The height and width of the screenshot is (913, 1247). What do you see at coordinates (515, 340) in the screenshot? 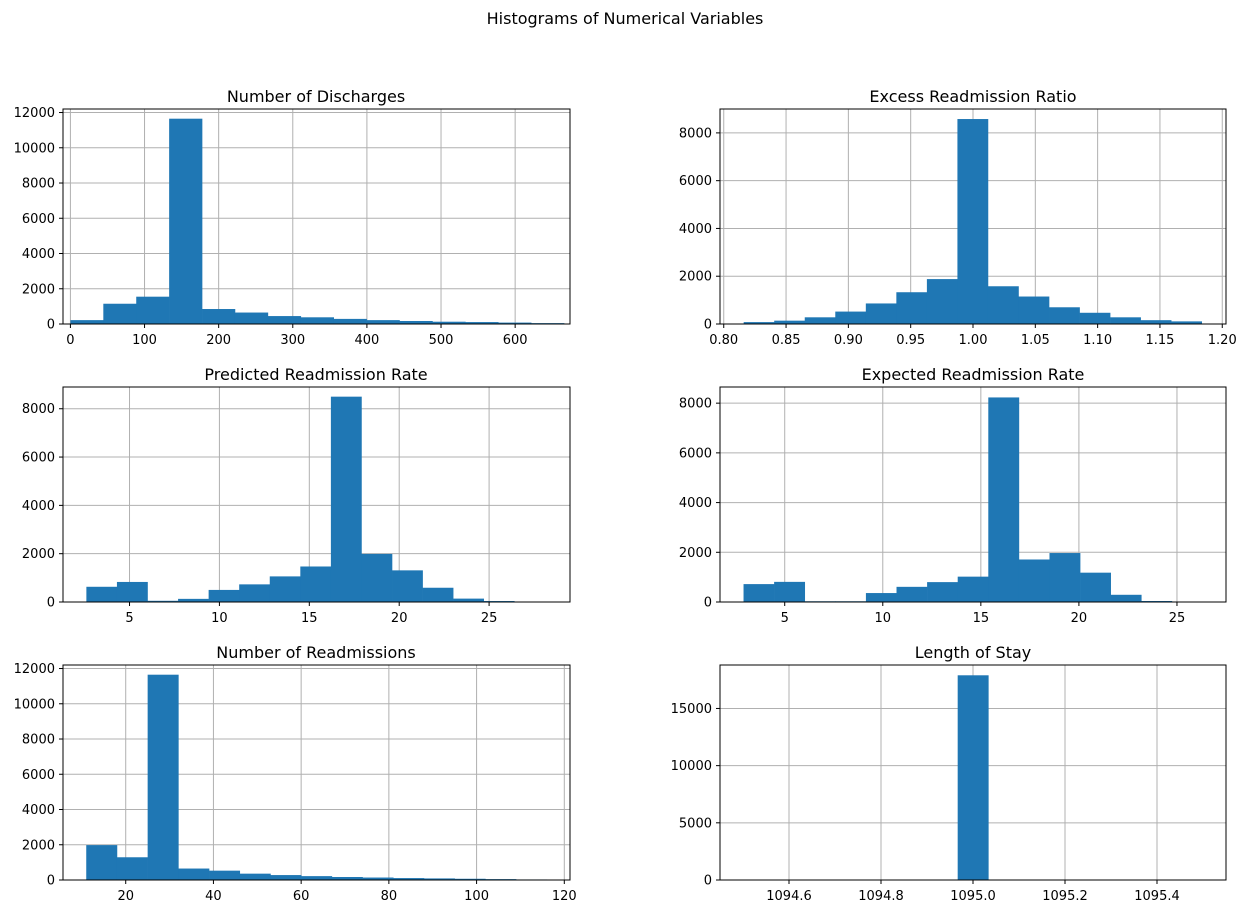
I see `x-tick-label: 600` at bounding box center [515, 340].